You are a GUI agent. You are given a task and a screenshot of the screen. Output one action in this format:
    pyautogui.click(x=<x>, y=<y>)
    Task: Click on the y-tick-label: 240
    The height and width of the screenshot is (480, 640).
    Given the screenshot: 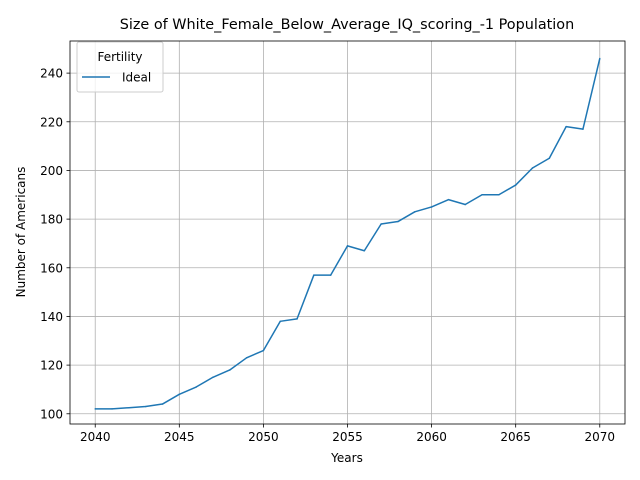 What is the action you would take?
    pyautogui.click(x=51, y=74)
    